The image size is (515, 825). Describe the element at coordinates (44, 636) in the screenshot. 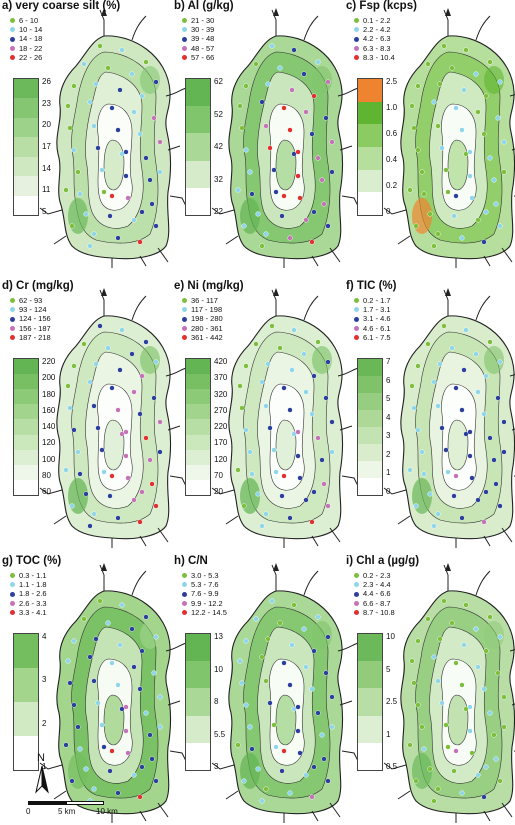

I see `color-scale-tick: 4` at that location.